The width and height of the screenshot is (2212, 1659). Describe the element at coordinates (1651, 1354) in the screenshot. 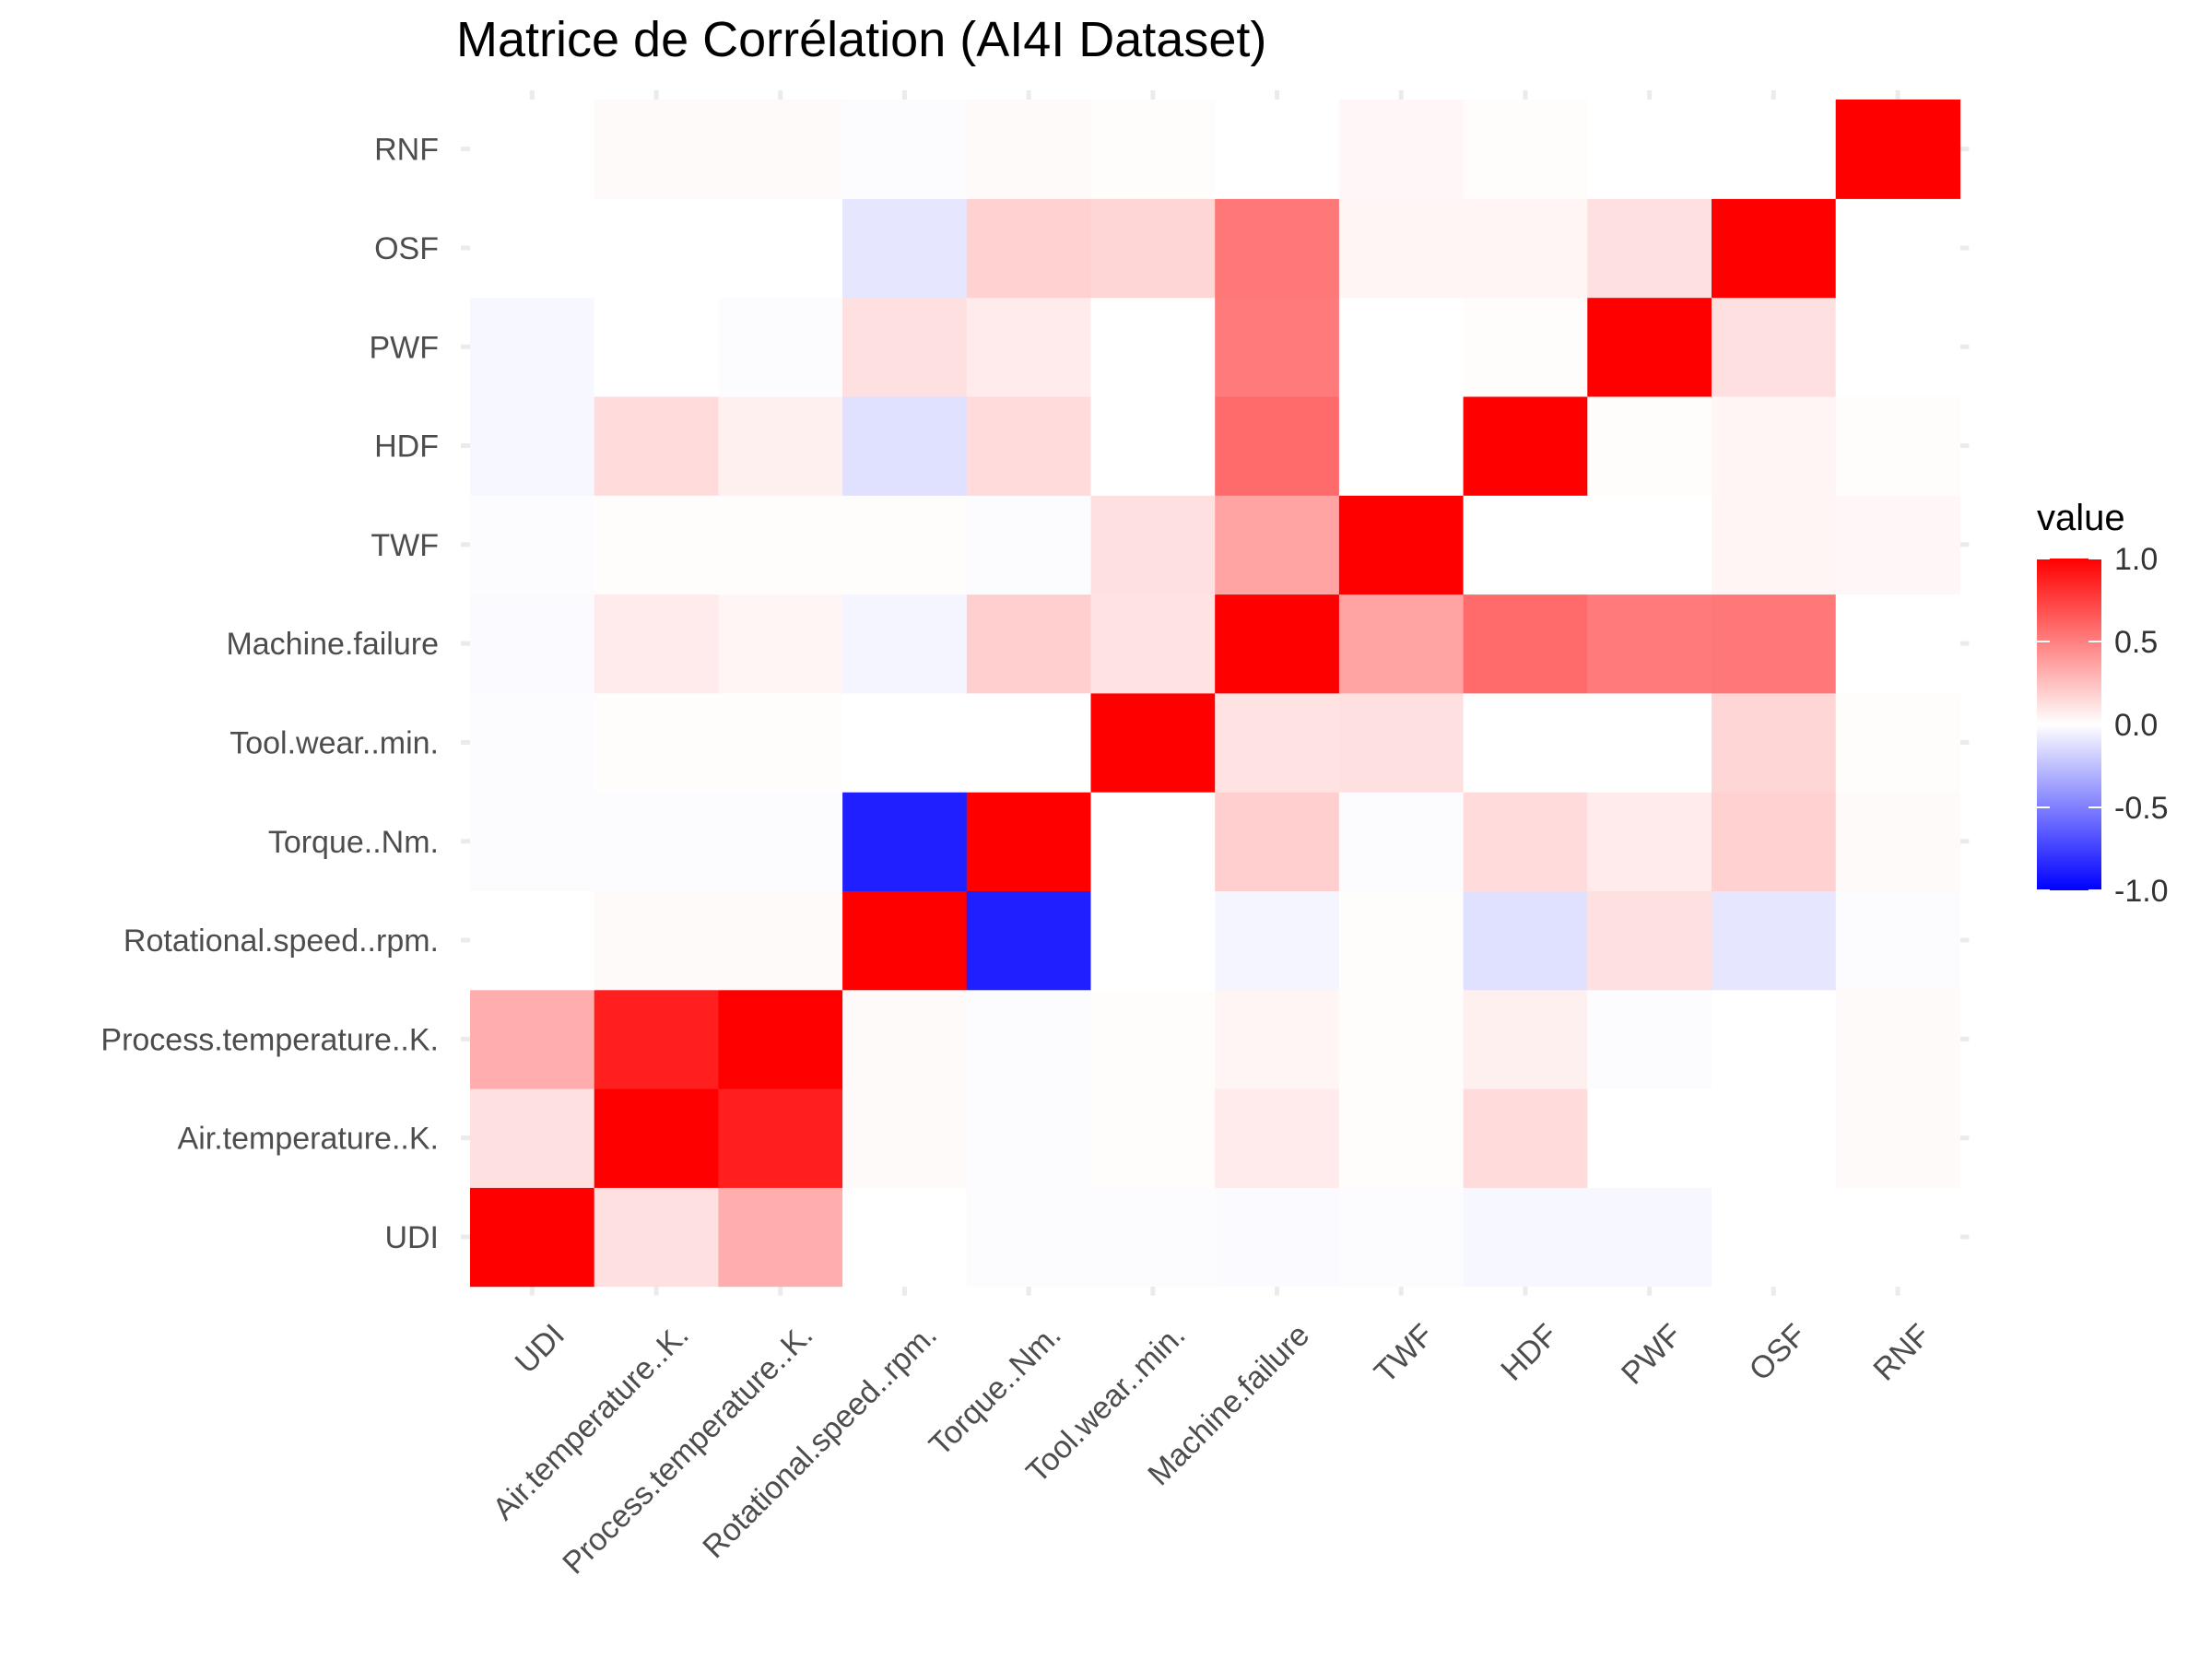

I see `x-tick-label: PWF` at that location.